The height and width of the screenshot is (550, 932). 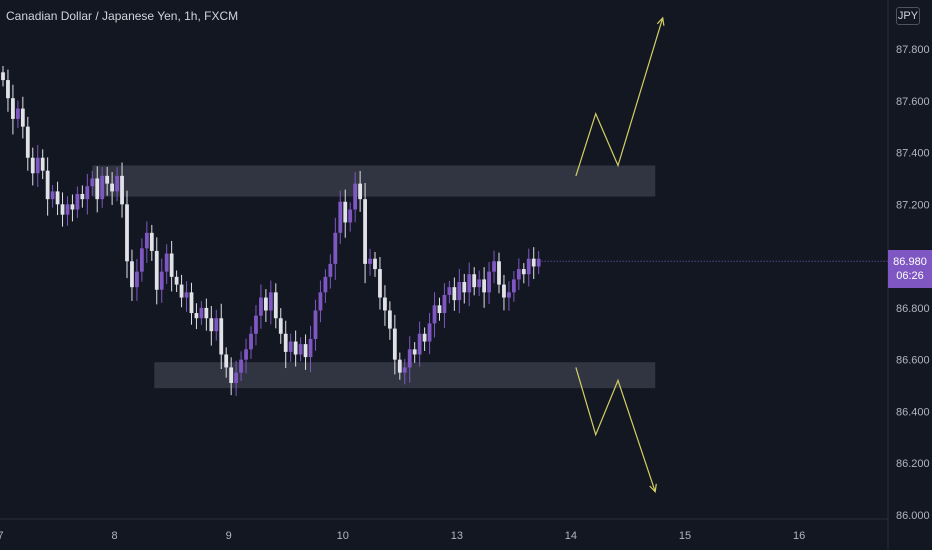 What do you see at coordinates (374, 181) in the screenshot?
I see `resistance-zone` at bounding box center [374, 181].